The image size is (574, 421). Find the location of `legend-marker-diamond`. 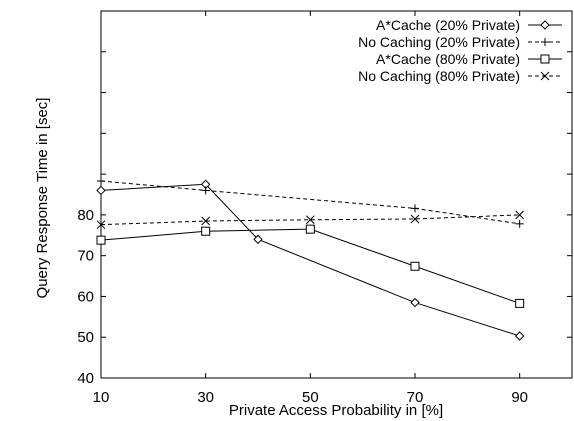

legend-marker-diamond is located at coordinates (545, 25).